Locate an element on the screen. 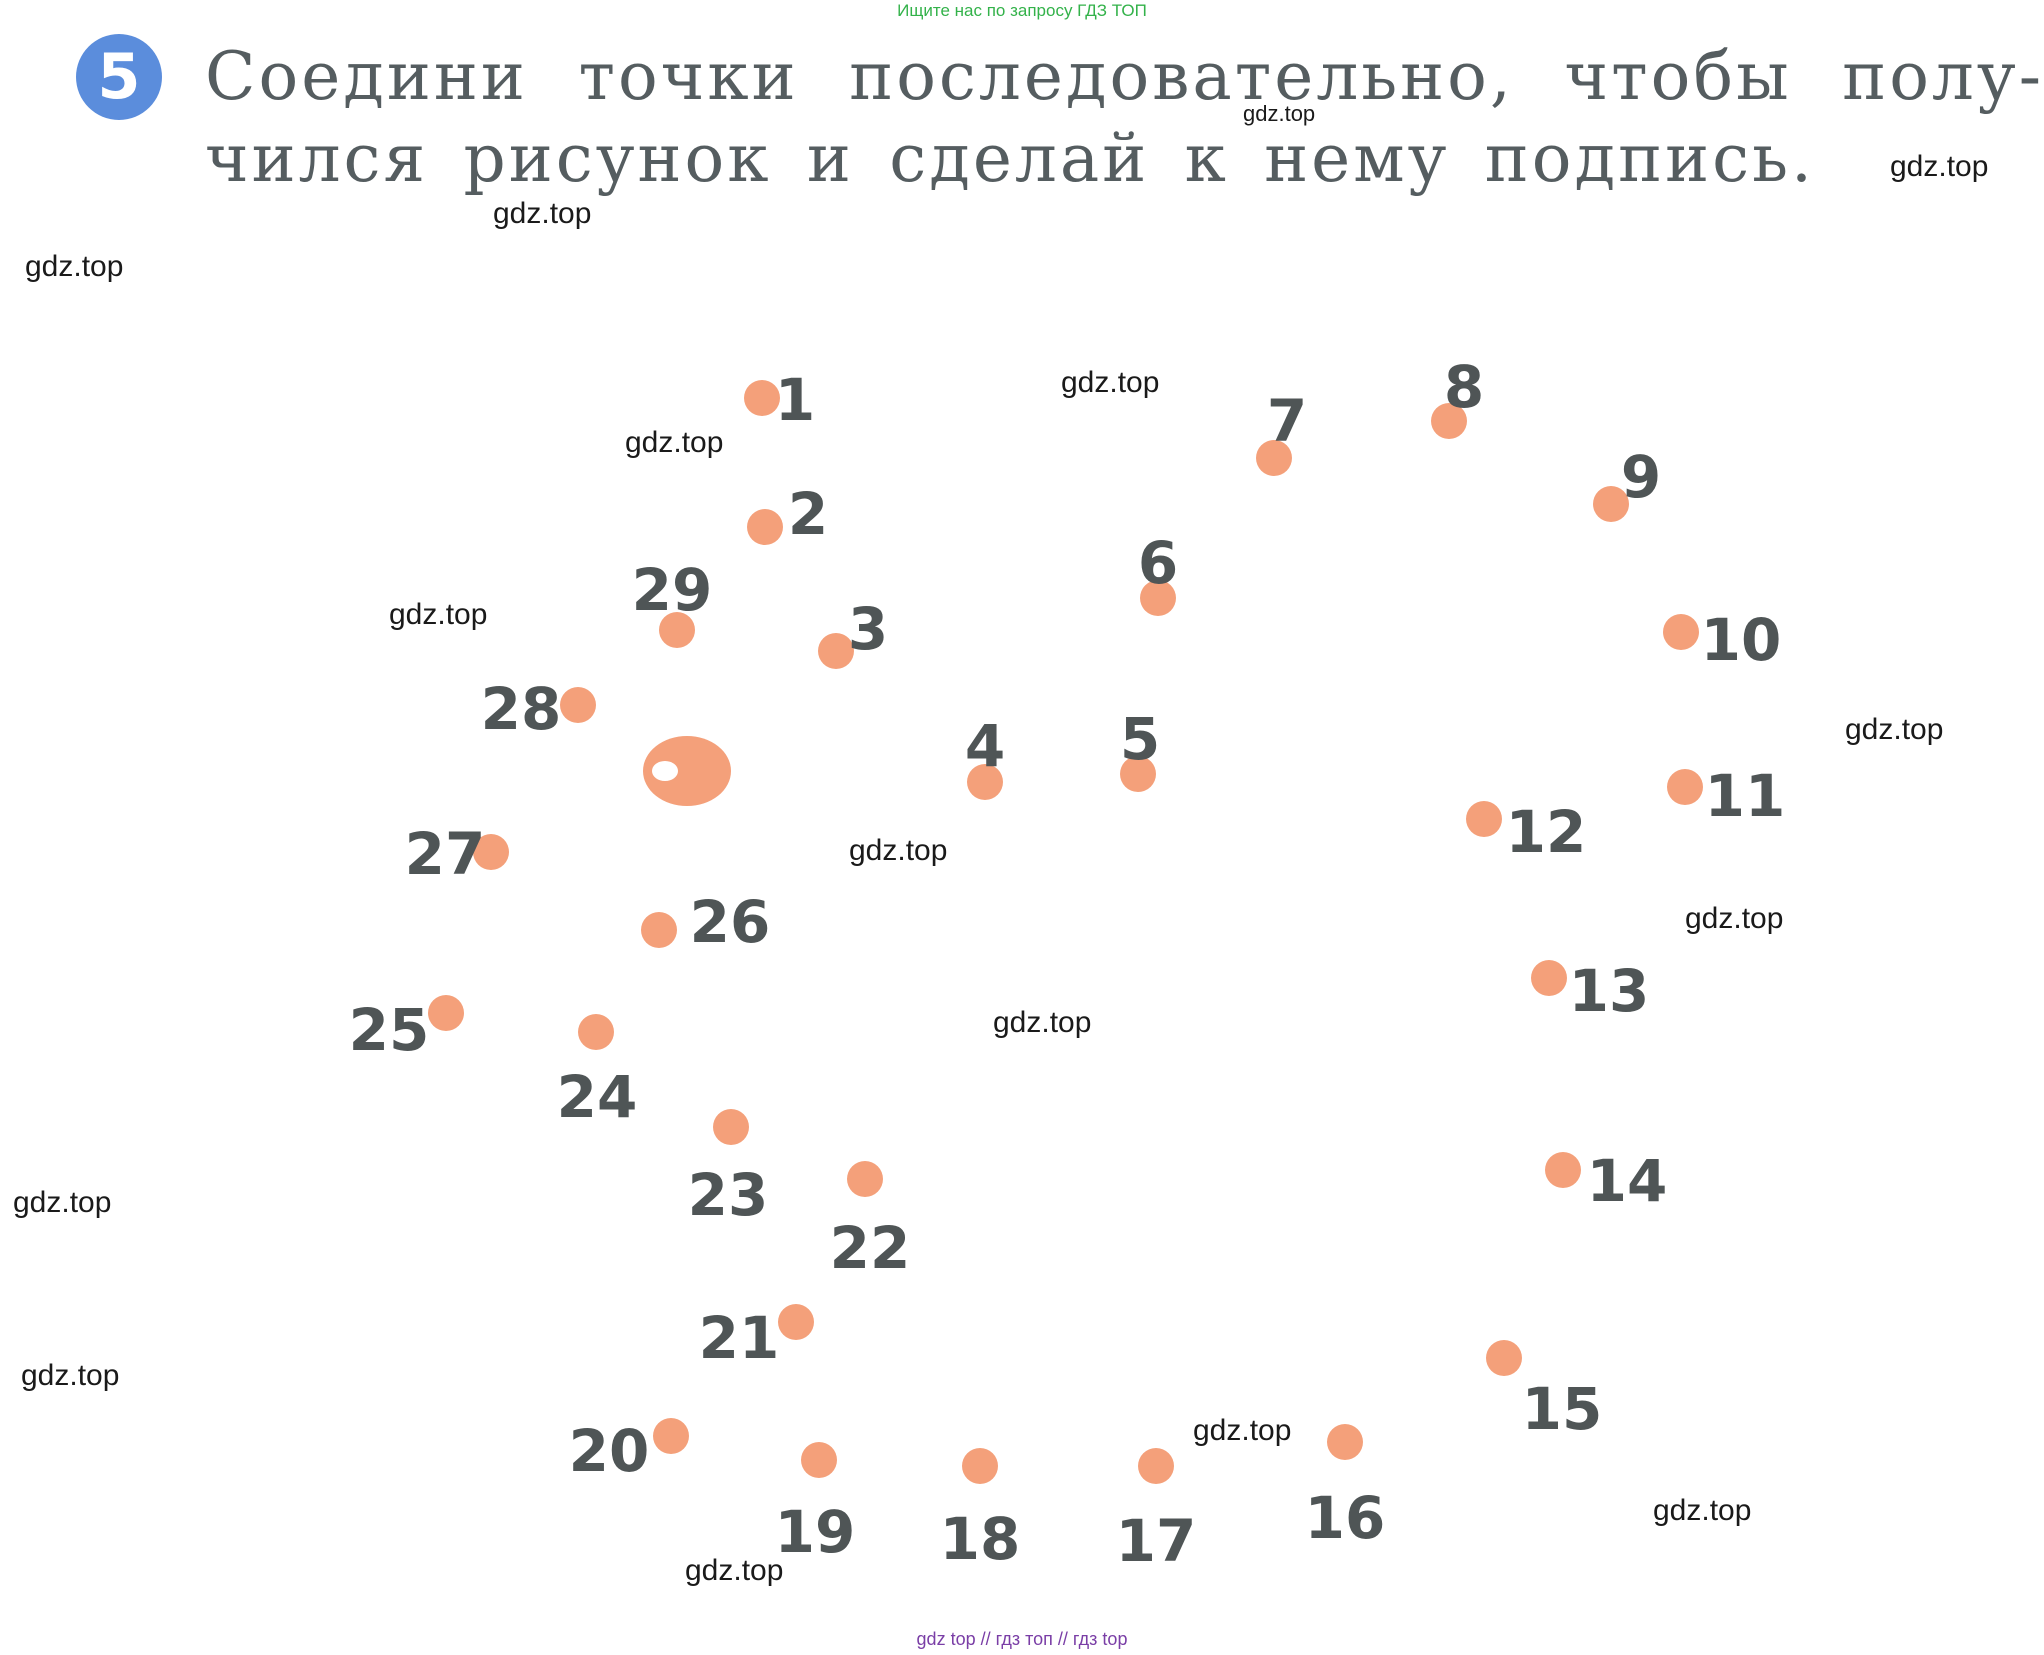 This screenshot has width=2044, height=1655. dot-label-17: 17 is located at coordinates (1156, 1541).